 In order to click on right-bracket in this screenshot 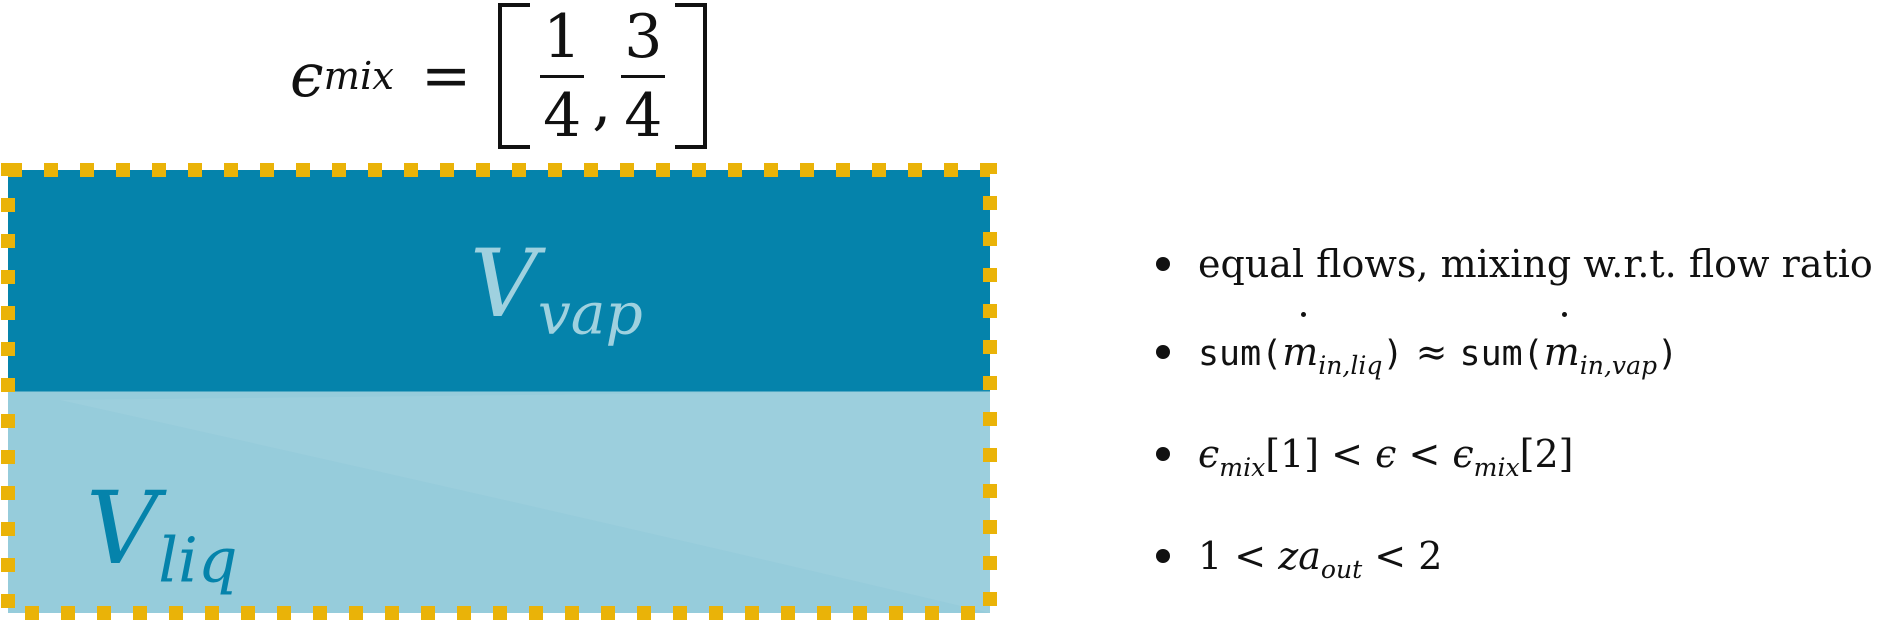, I will do `click(691, 76)`.